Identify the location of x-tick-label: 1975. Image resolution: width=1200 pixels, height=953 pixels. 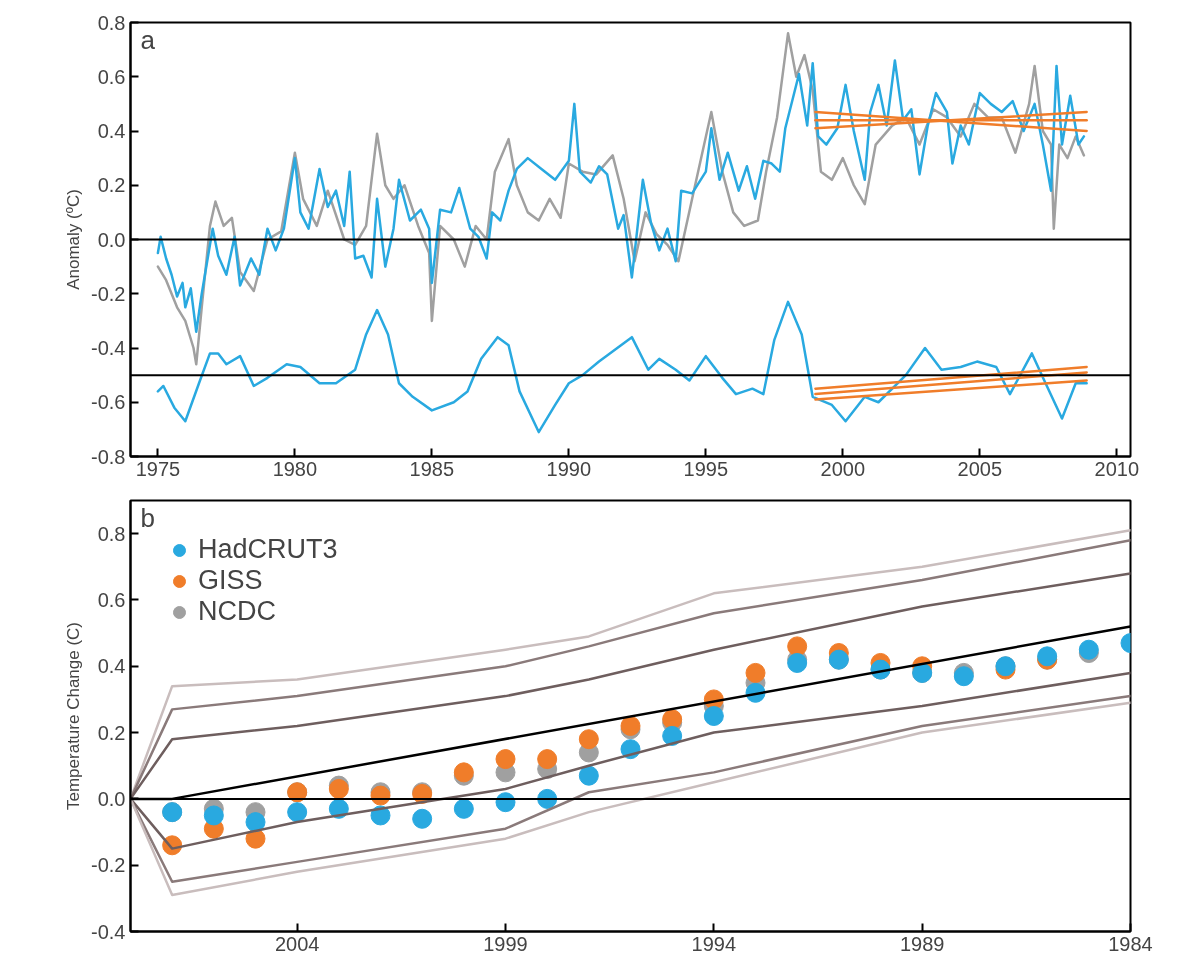
(158, 468).